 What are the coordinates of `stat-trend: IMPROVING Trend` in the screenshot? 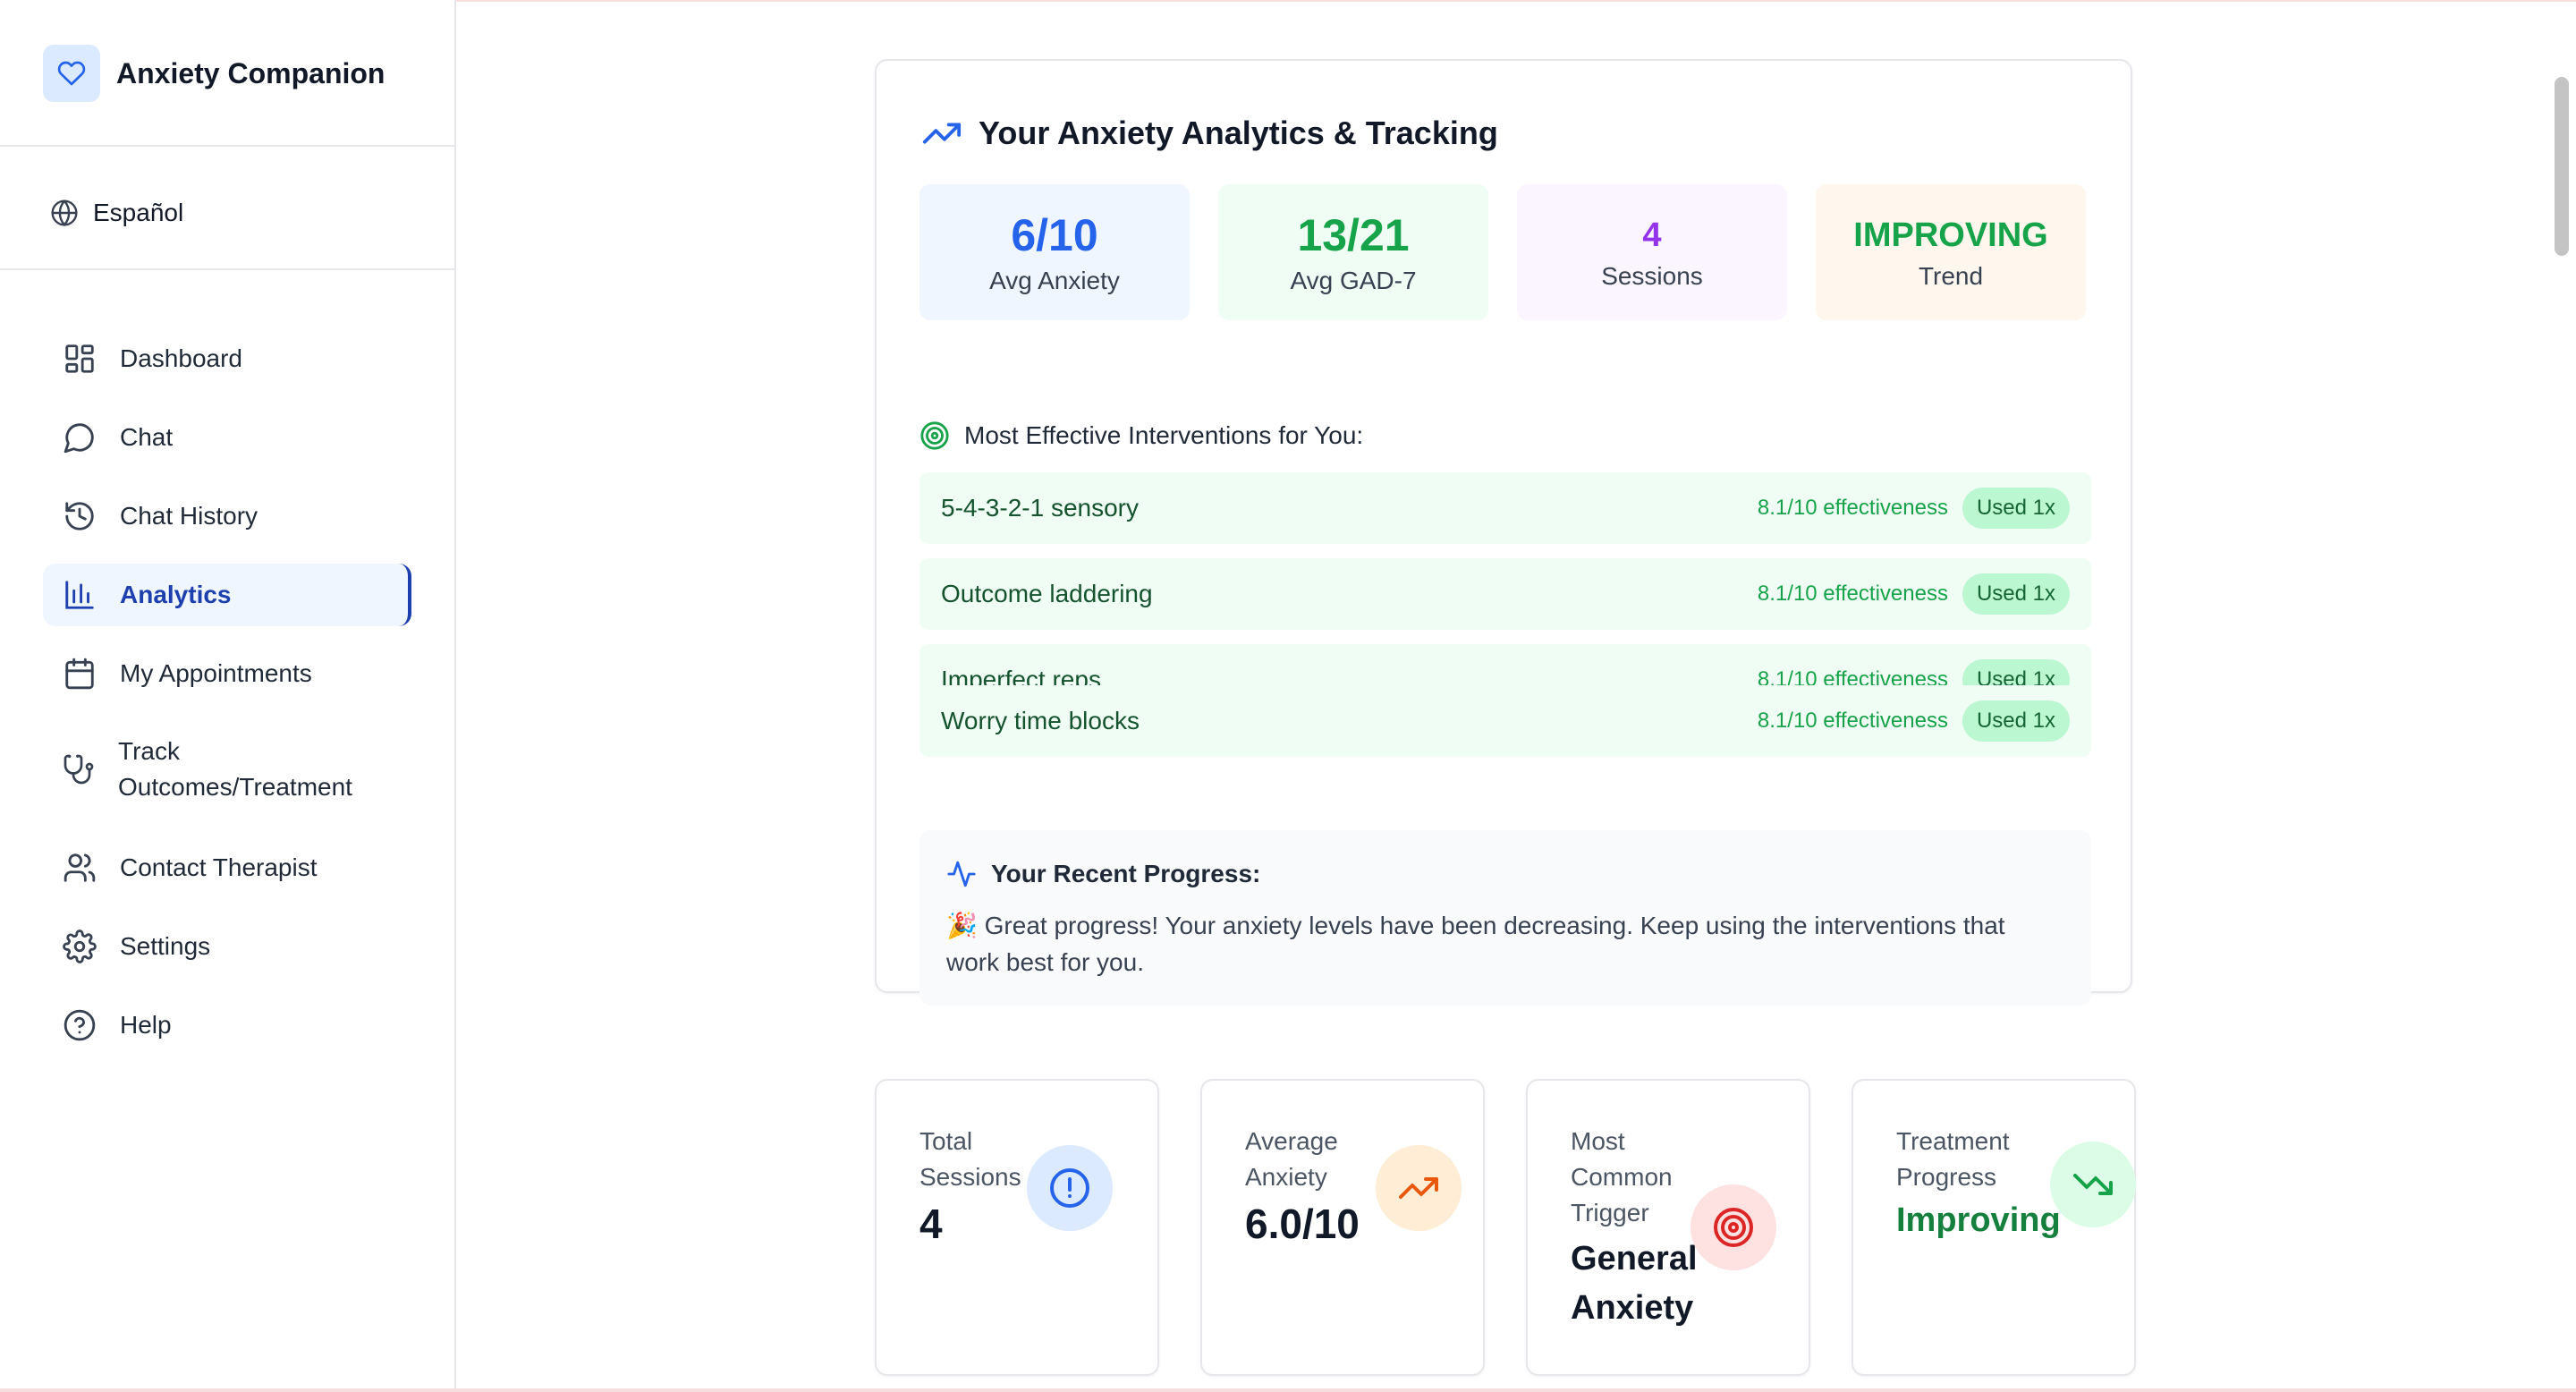 It's located at (1951, 252).